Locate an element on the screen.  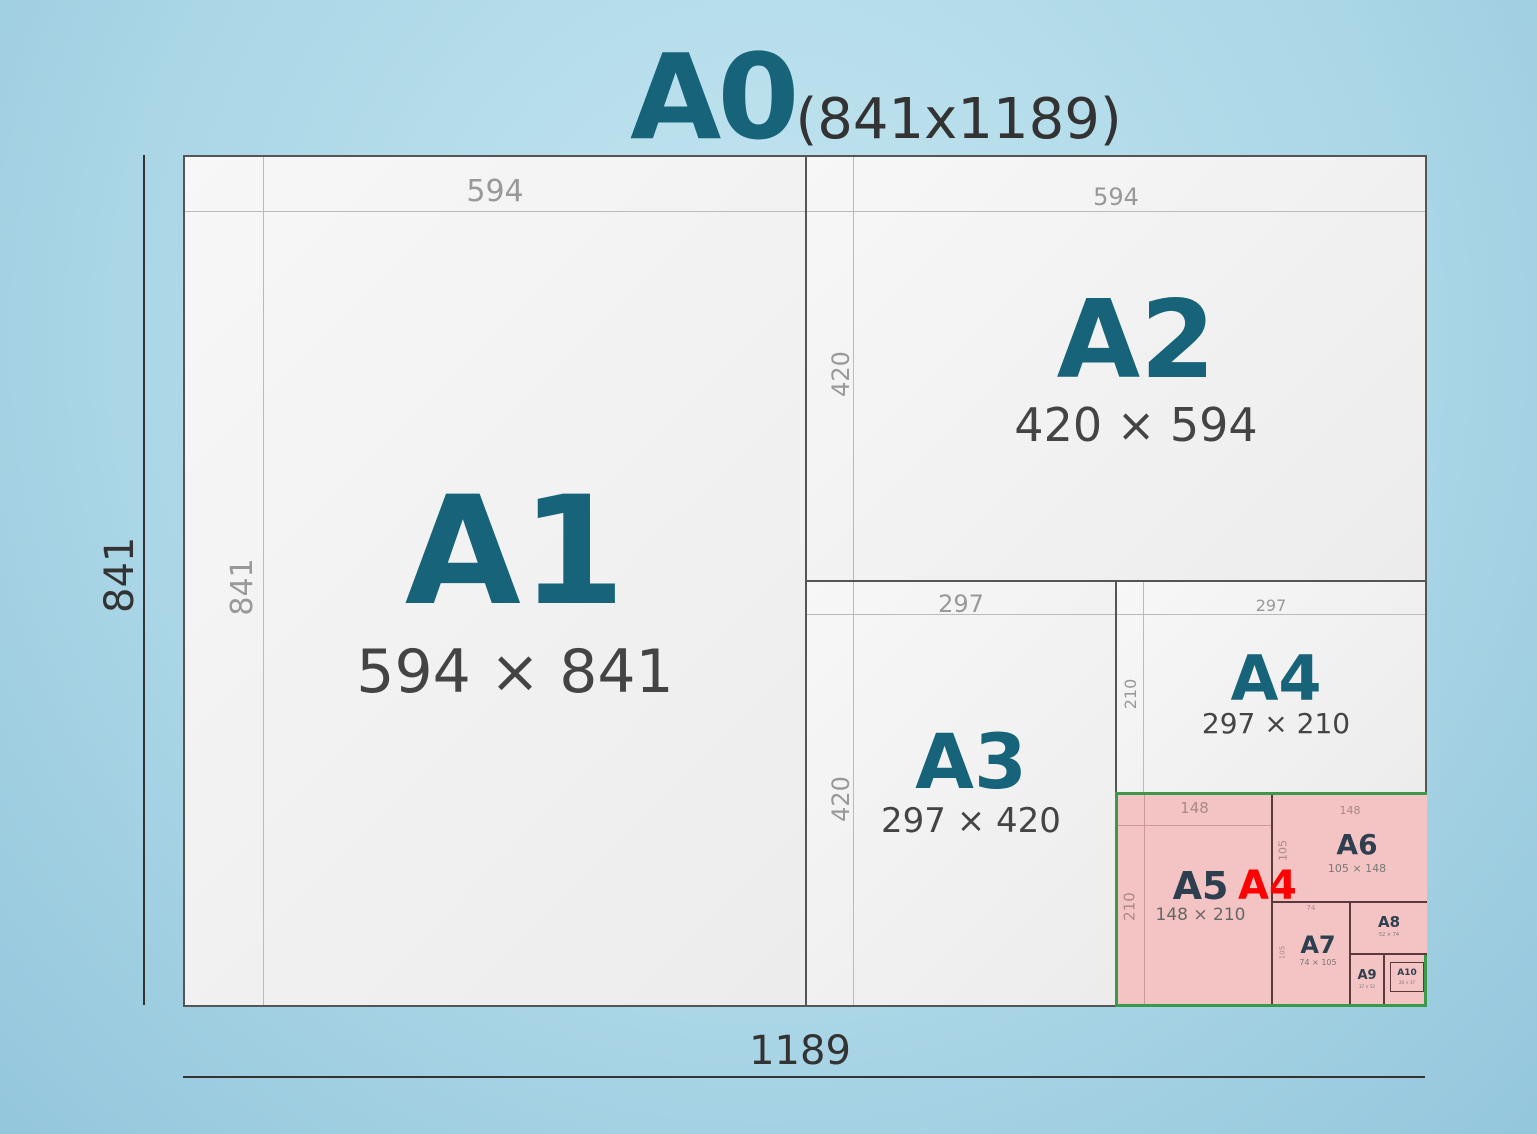
a5-size: 148 × 210 is located at coordinates (1200, 915).